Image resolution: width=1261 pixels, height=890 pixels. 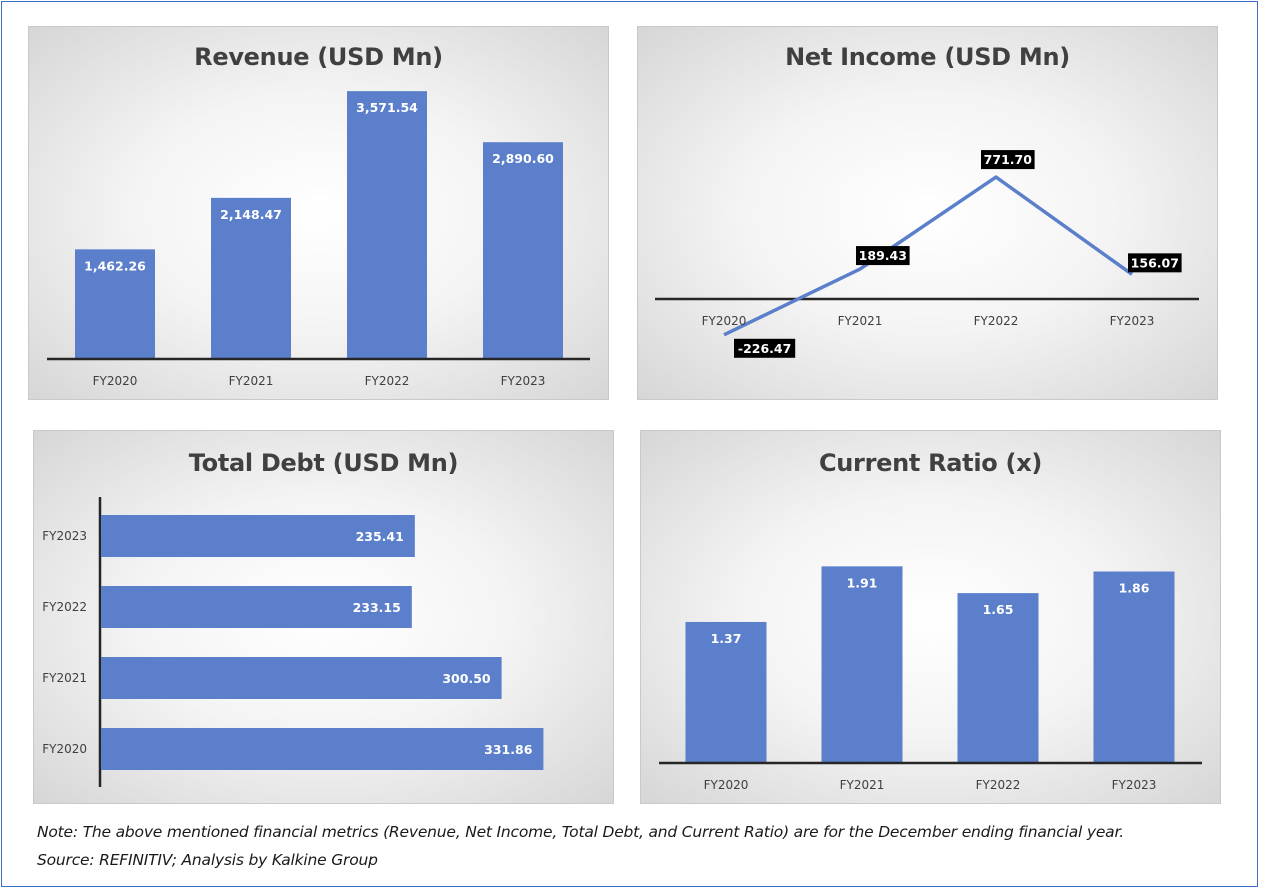 What do you see at coordinates (323, 463) in the screenshot?
I see `total-debt-chart-title: Total Debt (USD Mn)` at bounding box center [323, 463].